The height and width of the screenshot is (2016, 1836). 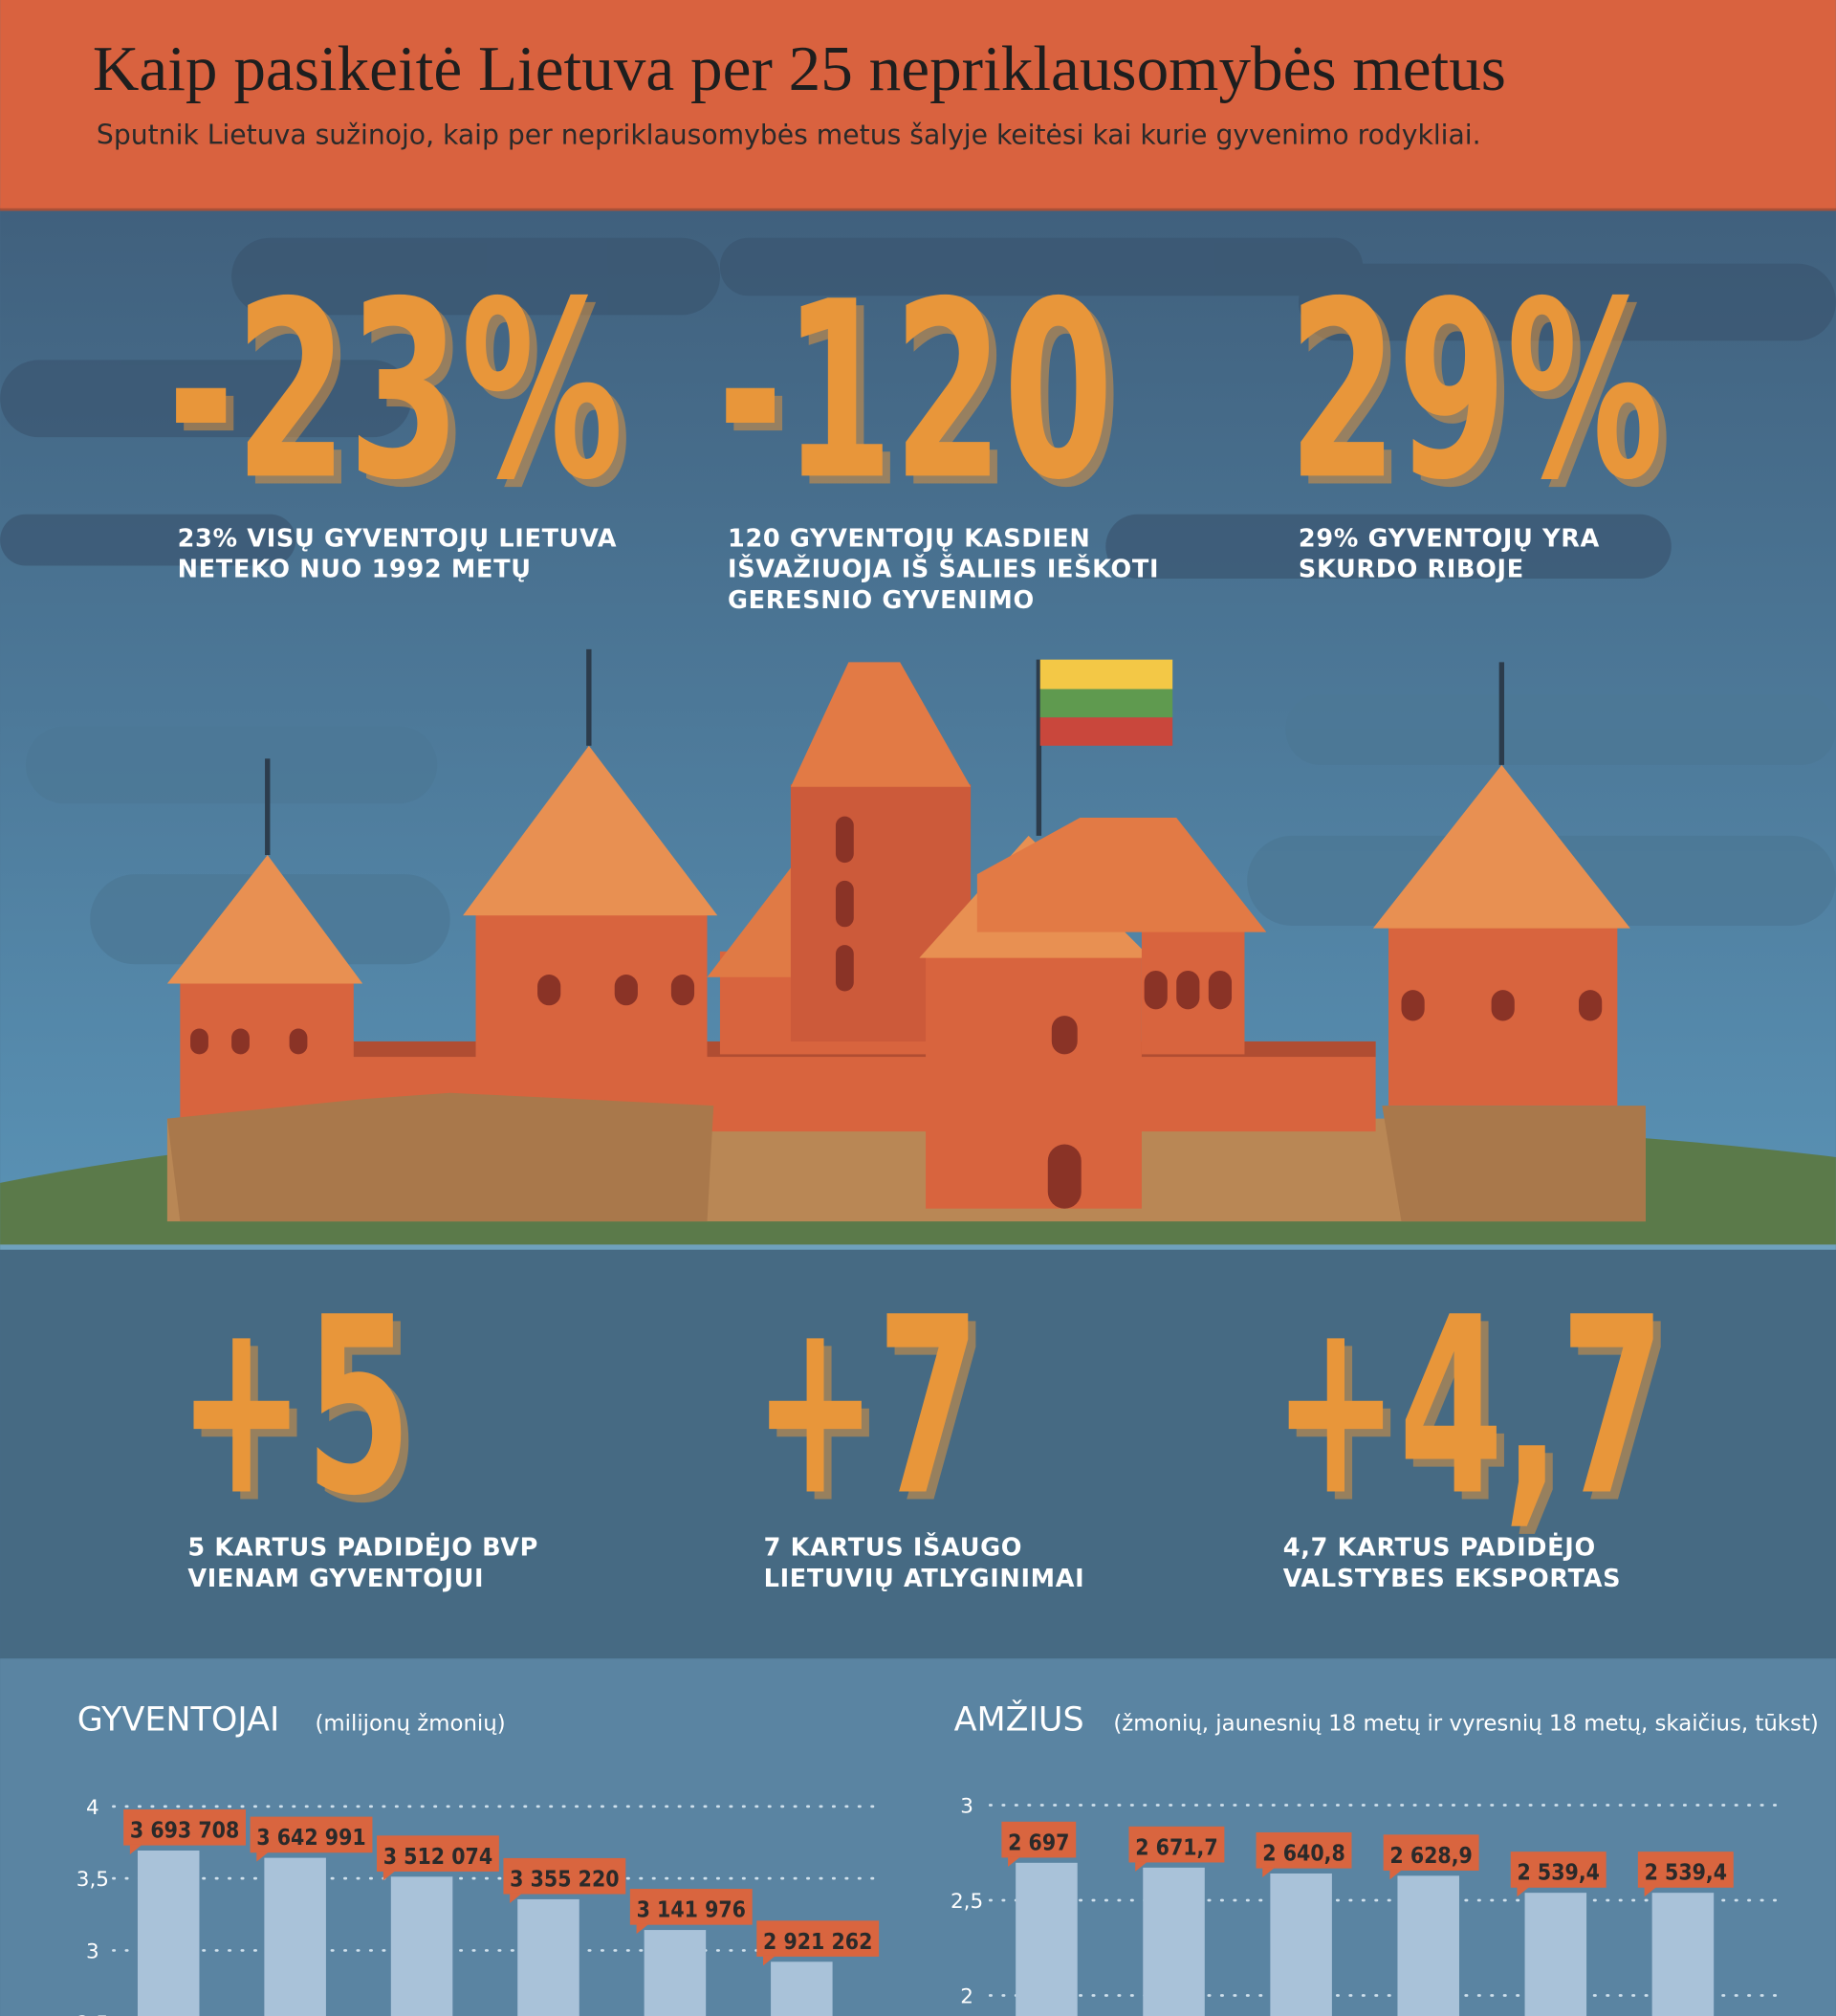 What do you see at coordinates (1484, 399) in the screenshot?
I see `stat-number-shadow: 29%` at bounding box center [1484, 399].